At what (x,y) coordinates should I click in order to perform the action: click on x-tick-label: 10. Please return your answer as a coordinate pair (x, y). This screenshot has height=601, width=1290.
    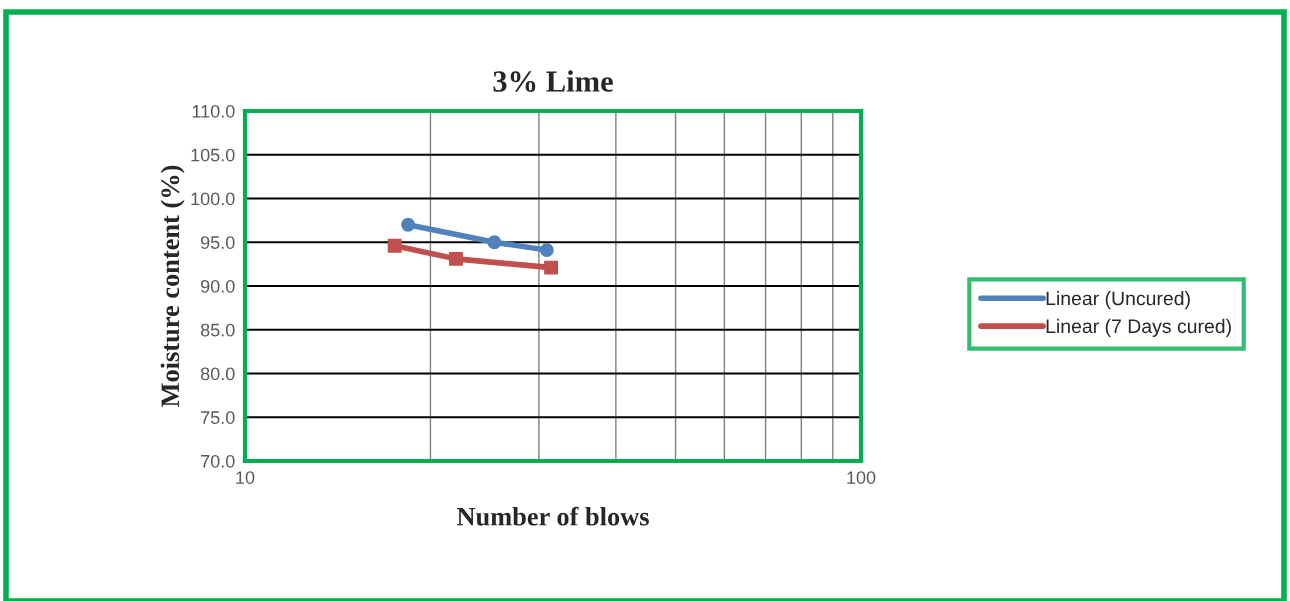
    Looking at the image, I should click on (245, 477).